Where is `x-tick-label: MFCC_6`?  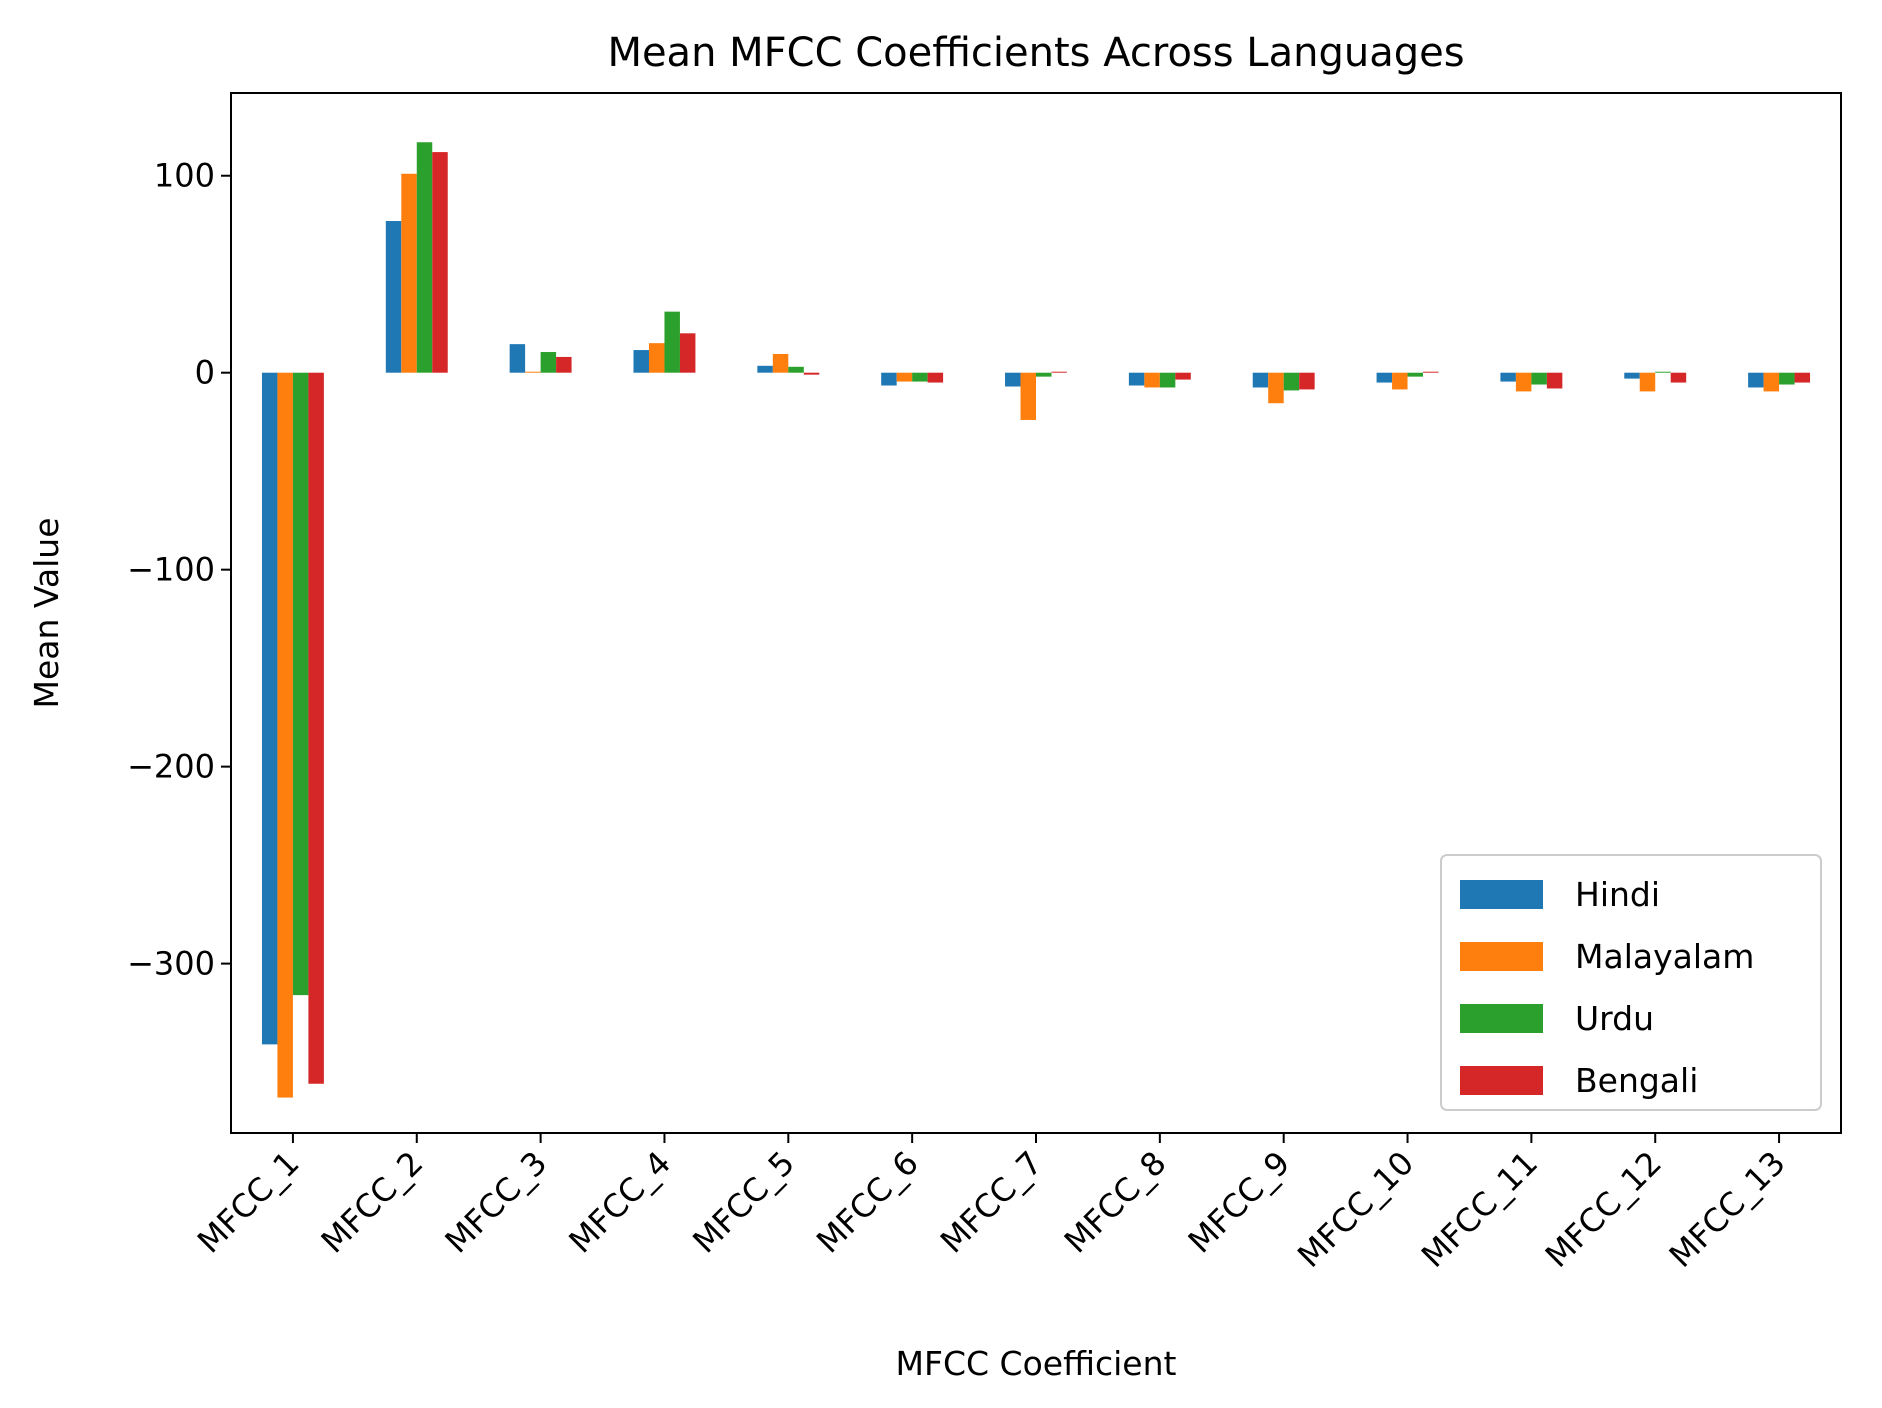 x-tick-label: MFCC_6 is located at coordinates (867, 1202).